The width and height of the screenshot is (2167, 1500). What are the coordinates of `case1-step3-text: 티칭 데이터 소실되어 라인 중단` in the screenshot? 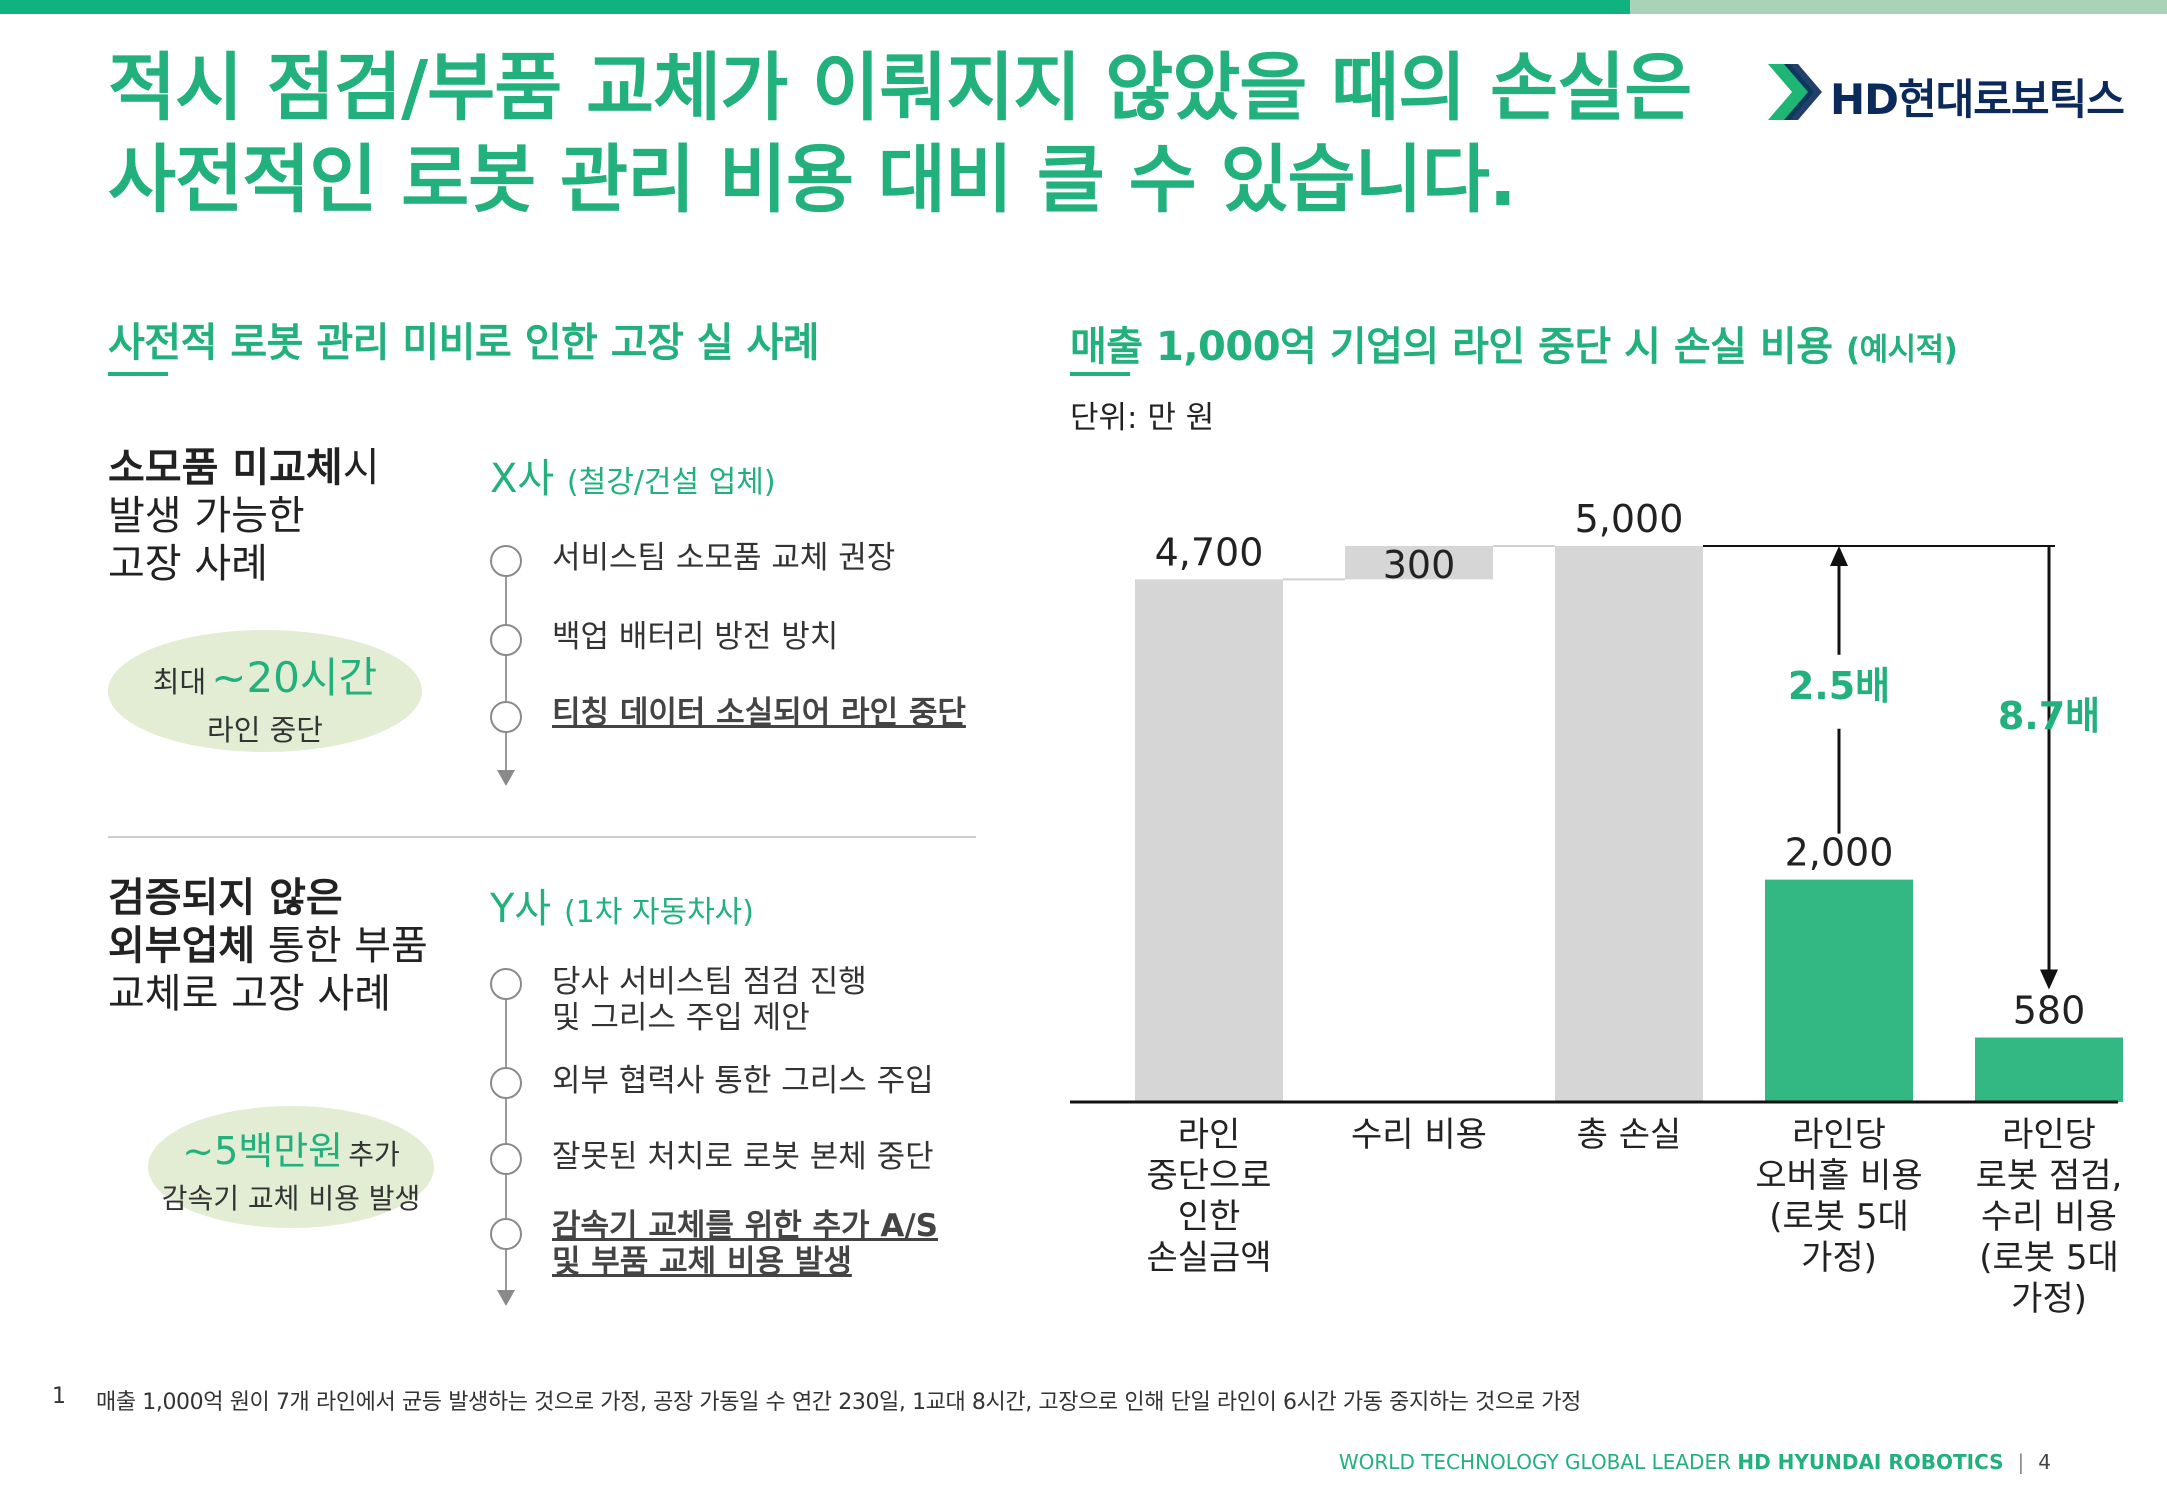 It's located at (759, 713).